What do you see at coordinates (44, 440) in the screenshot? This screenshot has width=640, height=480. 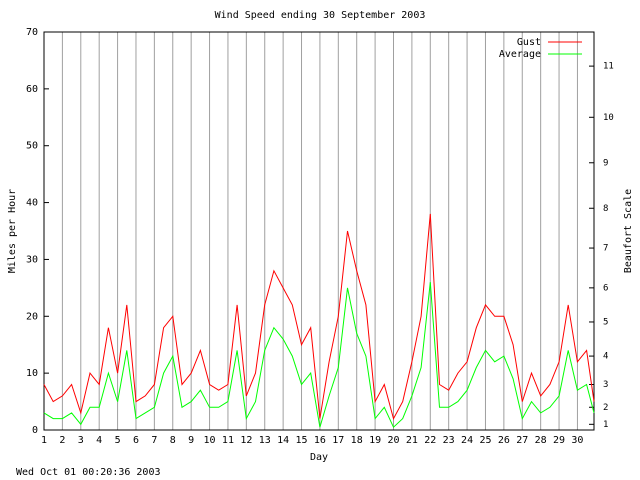 I see `x-tick-label: 1` at bounding box center [44, 440].